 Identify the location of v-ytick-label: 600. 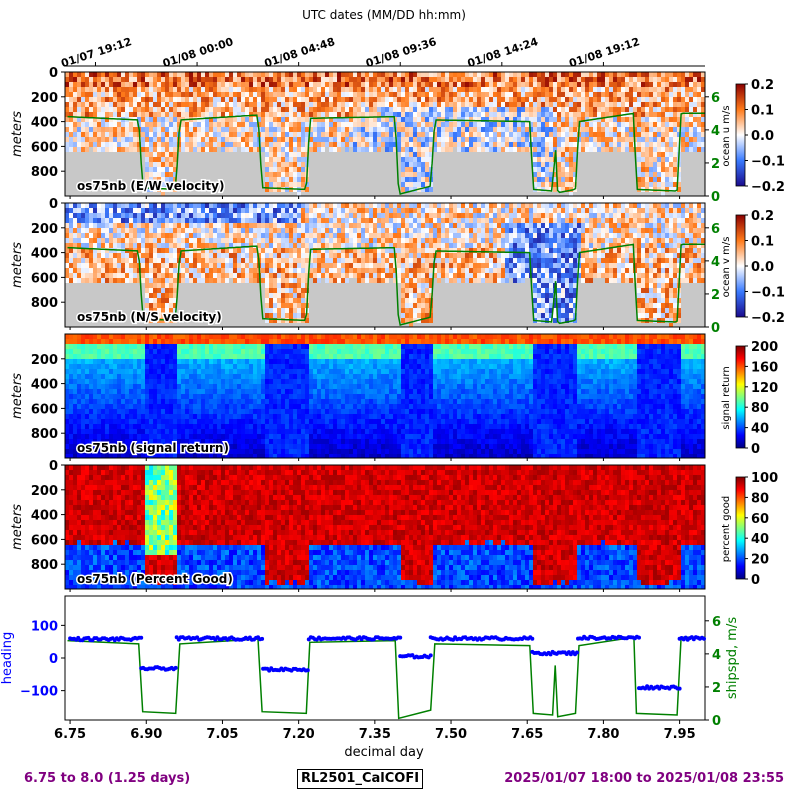
(44, 278).